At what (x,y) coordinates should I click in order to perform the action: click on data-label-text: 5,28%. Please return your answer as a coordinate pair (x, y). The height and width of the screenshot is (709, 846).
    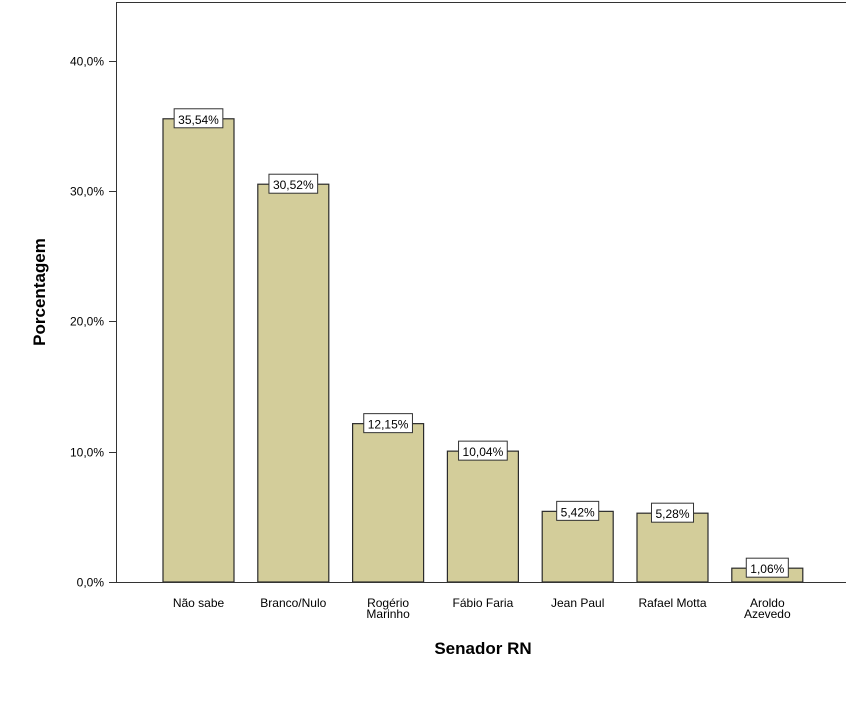
    Looking at the image, I should click on (672, 514).